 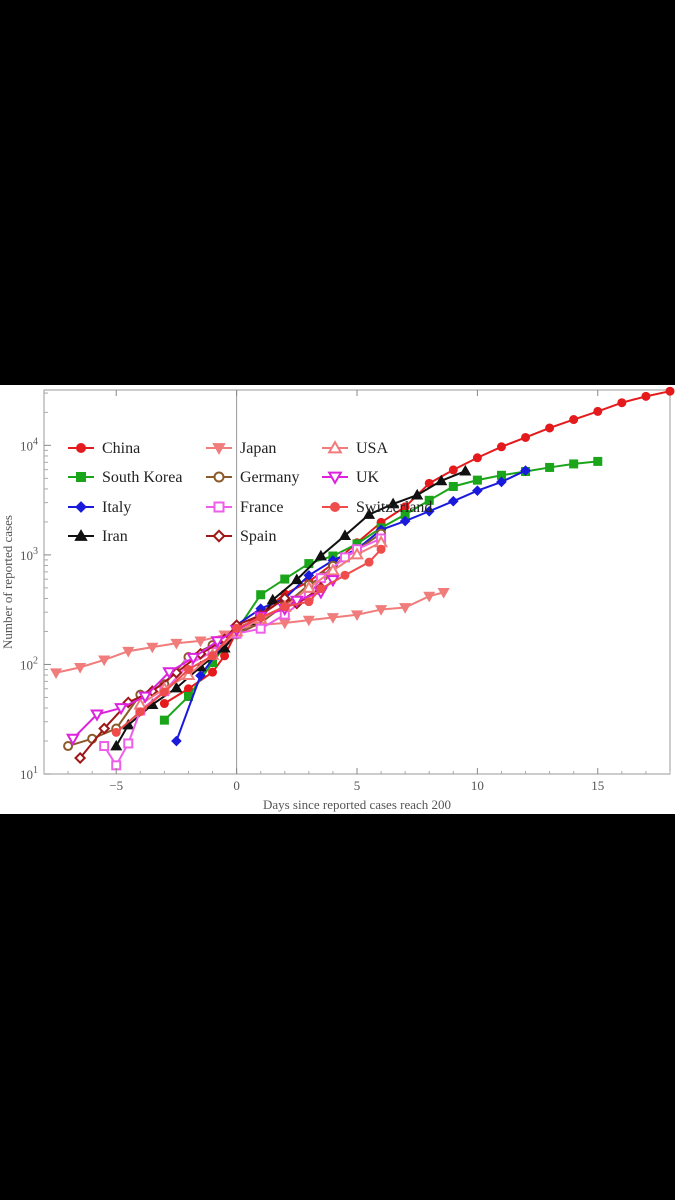 What do you see at coordinates (355, 448) in the screenshot?
I see `legend-item-usa: USA` at bounding box center [355, 448].